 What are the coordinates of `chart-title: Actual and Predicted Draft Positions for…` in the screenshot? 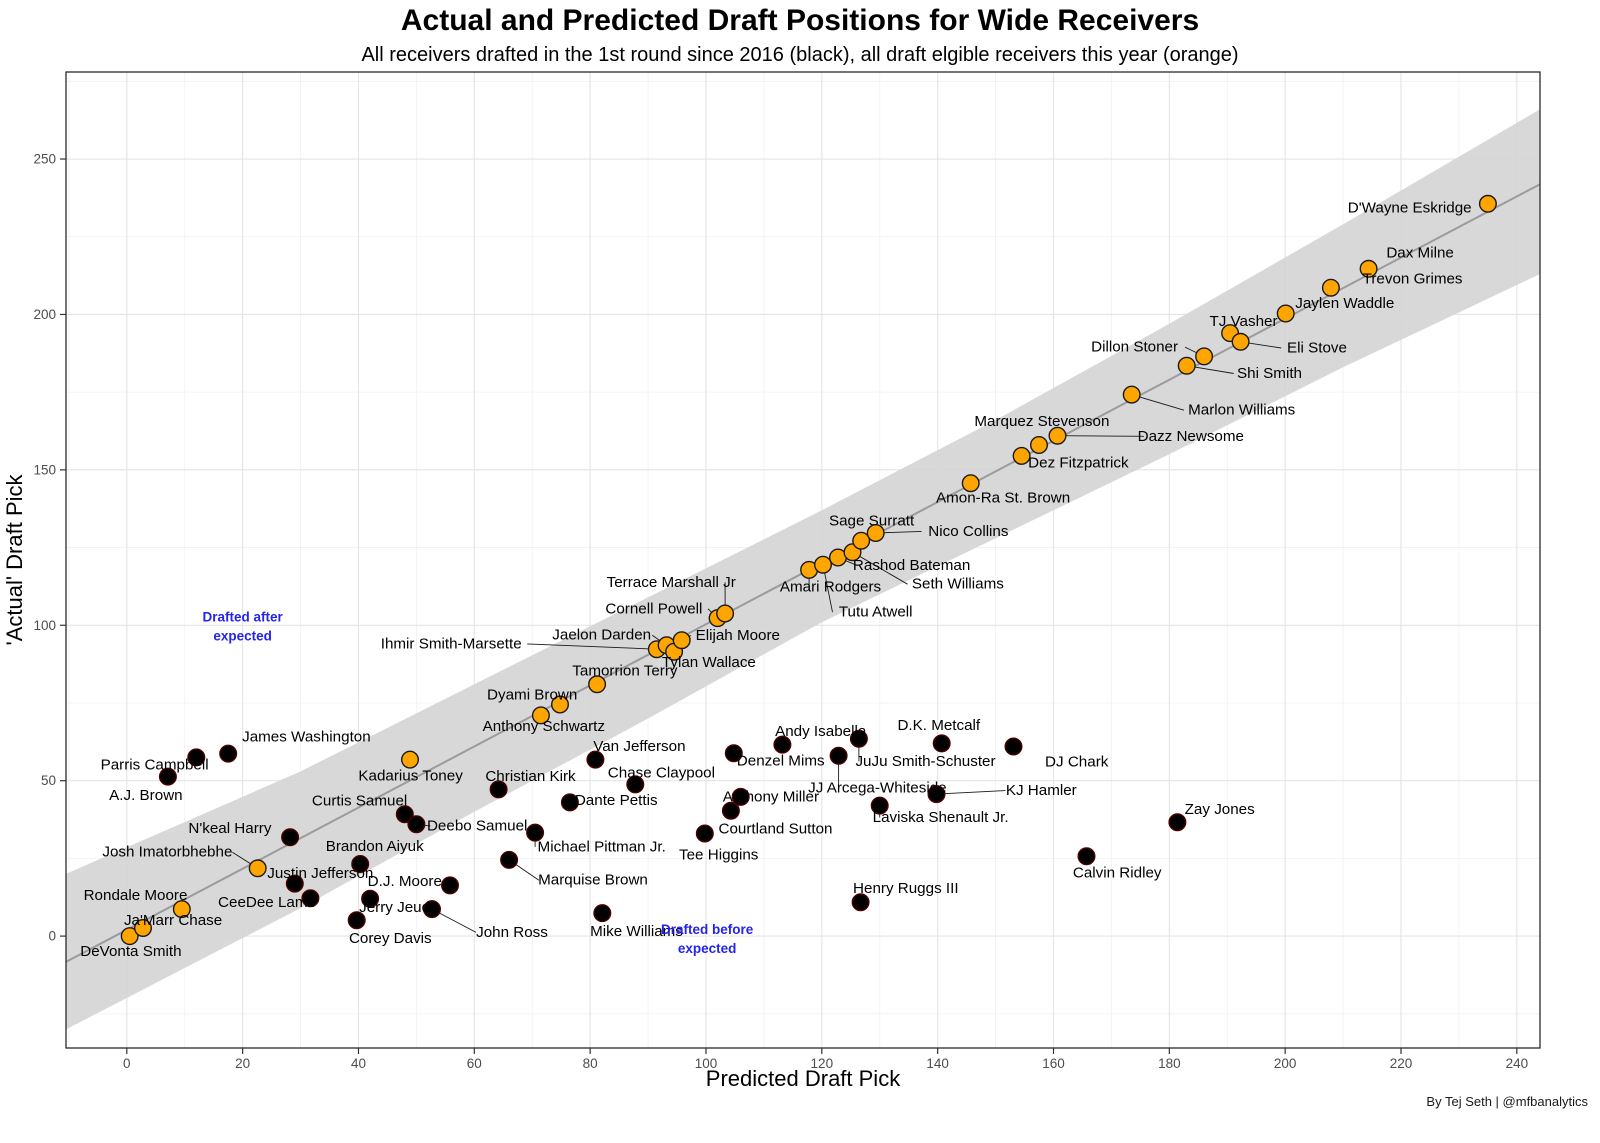 It's located at (800, 20).